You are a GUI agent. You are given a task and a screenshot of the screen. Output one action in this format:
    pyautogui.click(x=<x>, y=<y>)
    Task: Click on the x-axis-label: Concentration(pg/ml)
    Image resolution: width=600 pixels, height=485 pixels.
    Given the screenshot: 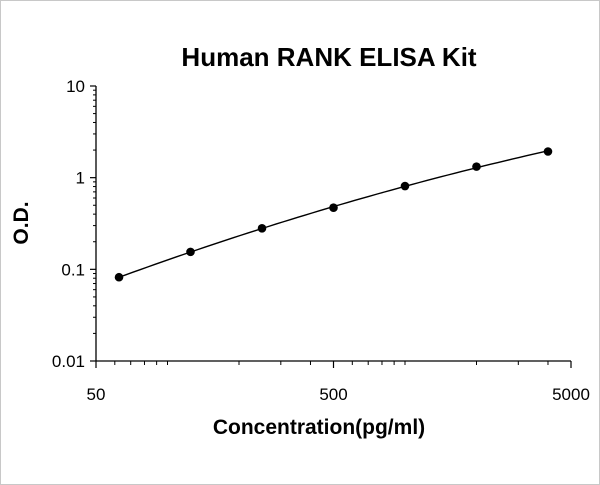 What is the action you would take?
    pyautogui.click(x=319, y=427)
    